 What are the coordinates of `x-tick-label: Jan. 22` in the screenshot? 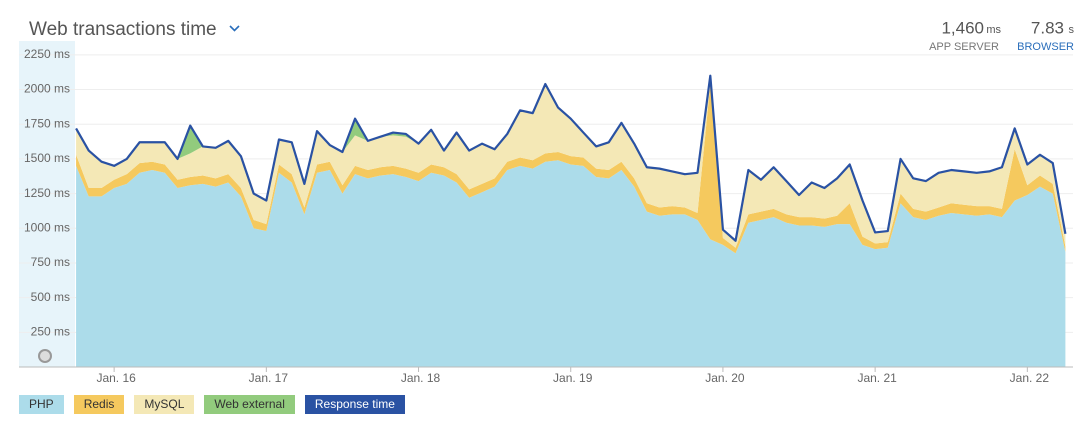 It's located at (1030, 378).